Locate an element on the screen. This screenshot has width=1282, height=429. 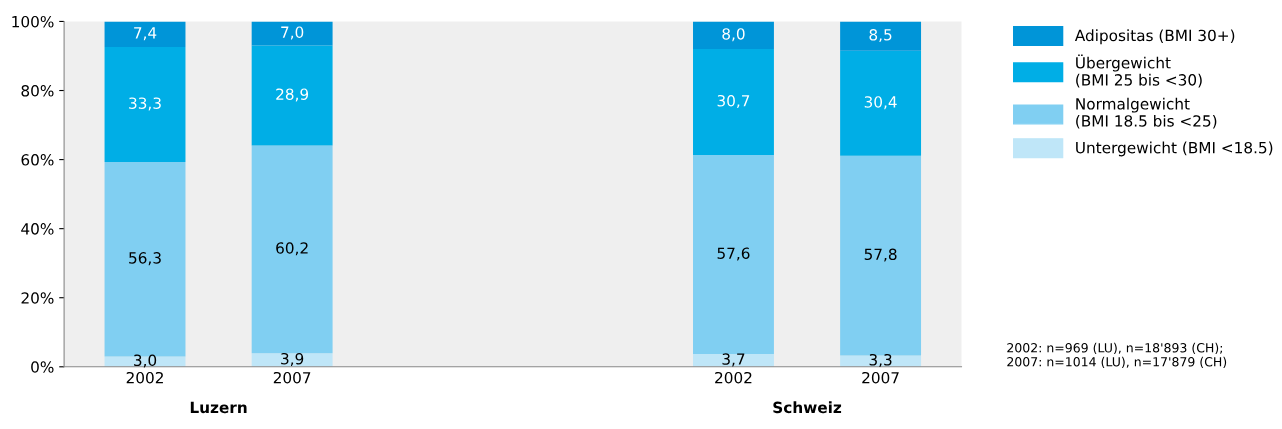
data-label: 28,9 is located at coordinates (292, 95).